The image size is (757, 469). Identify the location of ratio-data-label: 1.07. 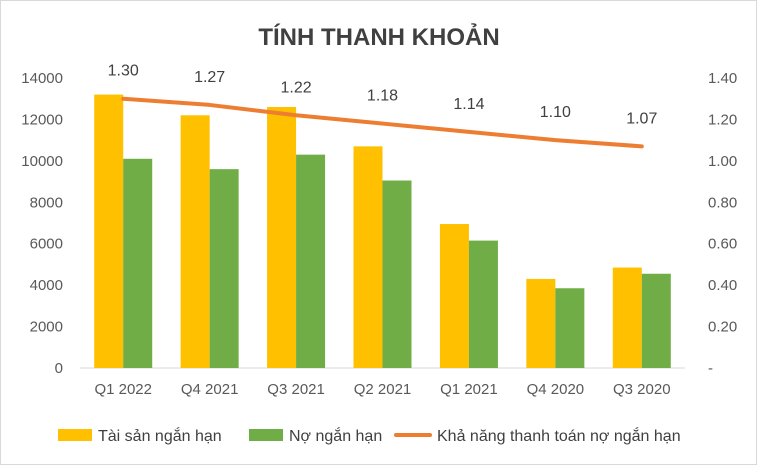
(641, 118).